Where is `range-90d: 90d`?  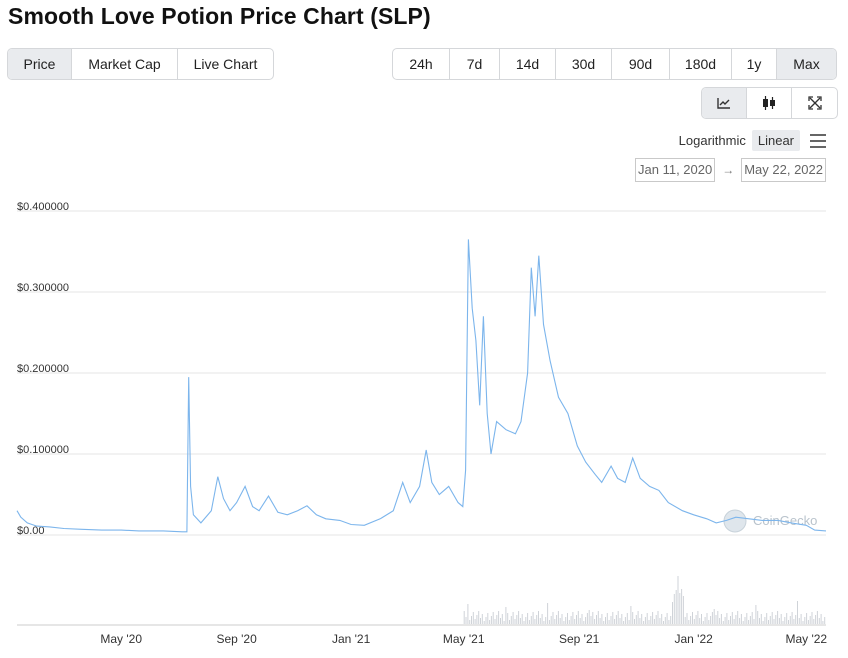 range-90d: 90d is located at coordinates (641, 64).